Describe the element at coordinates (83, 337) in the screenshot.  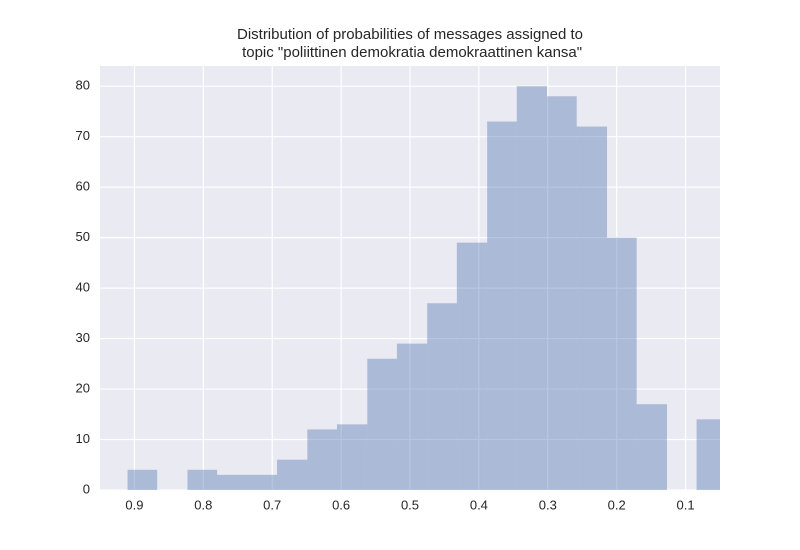
I see `y-tick-label: 30` at that location.